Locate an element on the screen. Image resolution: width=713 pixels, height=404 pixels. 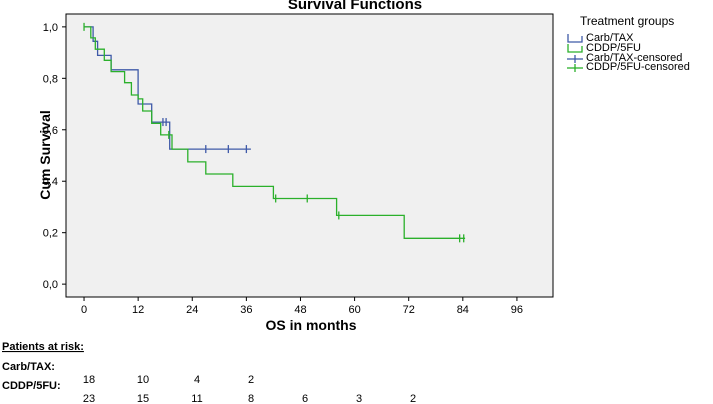
x-tick-label: 60 is located at coordinates (354, 310).